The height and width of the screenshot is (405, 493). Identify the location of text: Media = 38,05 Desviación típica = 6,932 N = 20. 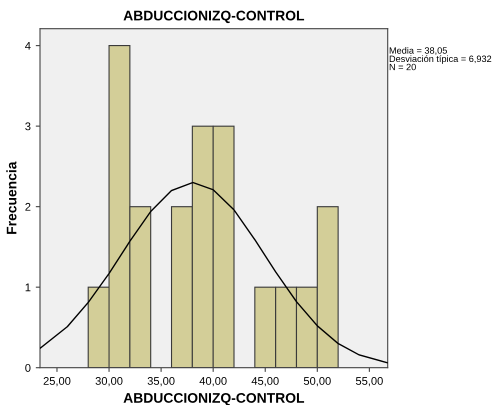
(441, 58).